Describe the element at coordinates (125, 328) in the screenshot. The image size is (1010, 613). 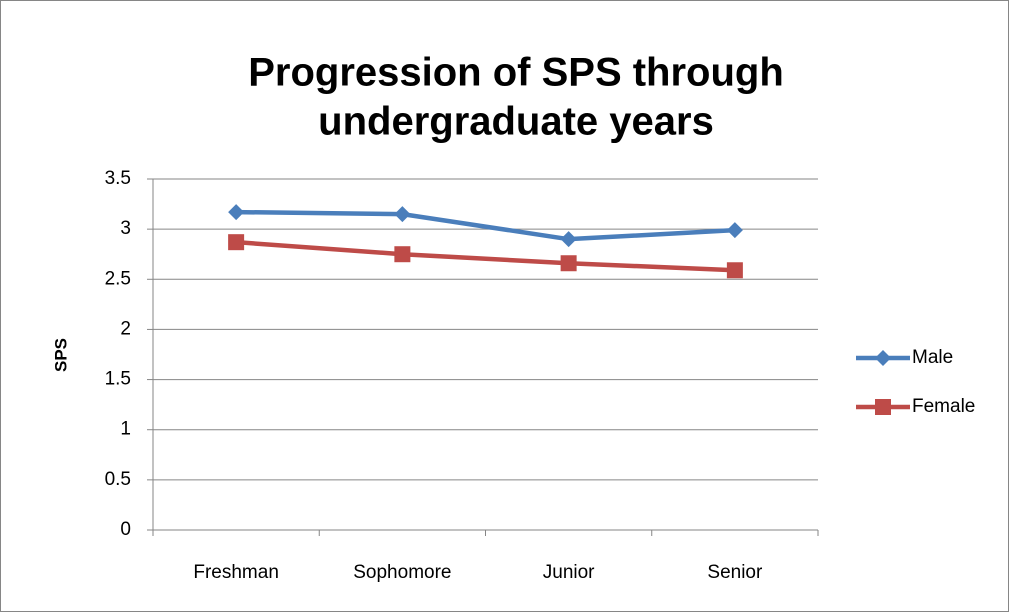
I see `y-tick-label: 2` at that location.